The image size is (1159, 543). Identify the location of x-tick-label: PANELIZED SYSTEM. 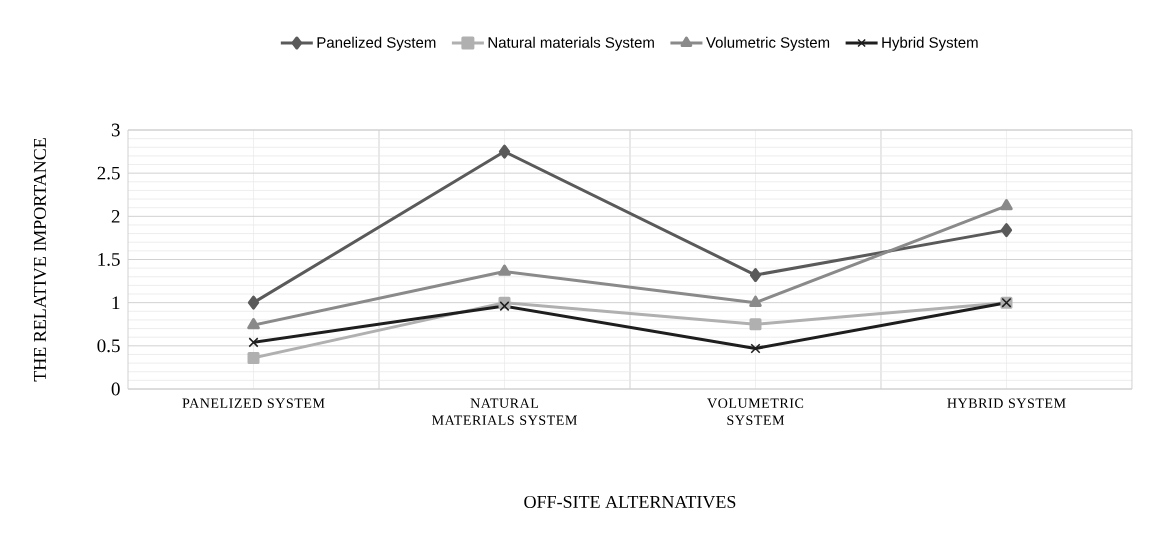
(253, 403).